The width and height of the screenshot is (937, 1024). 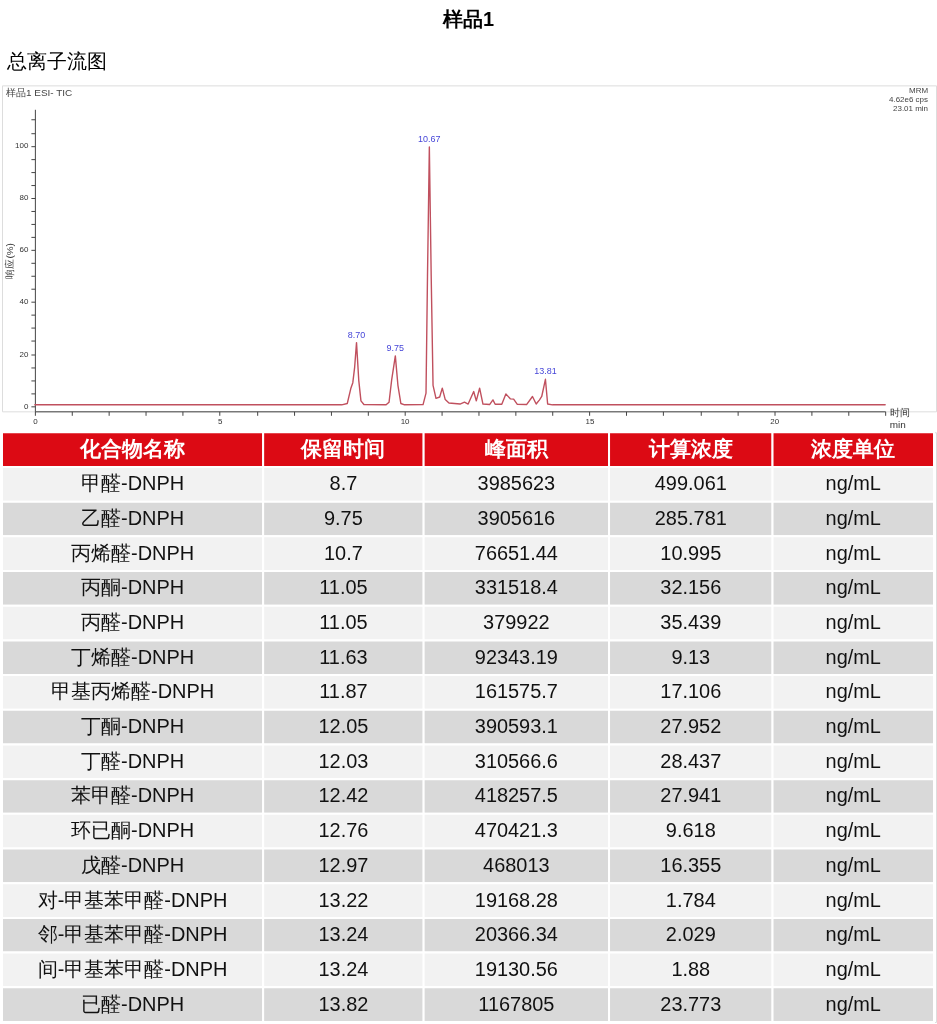 I want to click on text: 92343.19, so click(x=516, y=656).